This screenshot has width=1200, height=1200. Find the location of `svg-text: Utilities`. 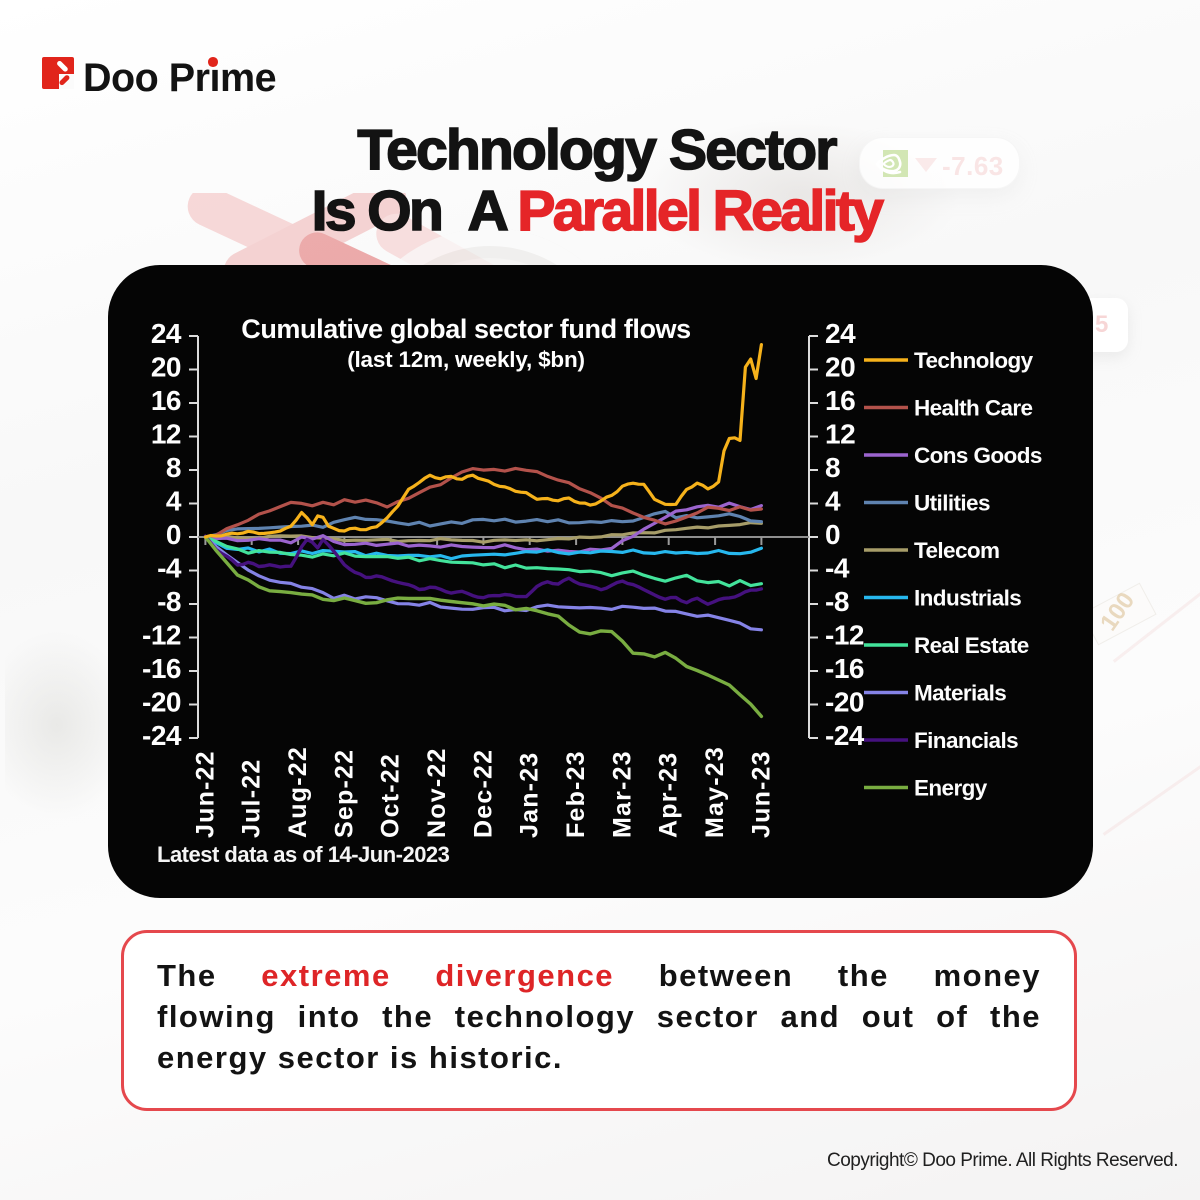

svg-text: Utilities is located at coordinates (952, 503).